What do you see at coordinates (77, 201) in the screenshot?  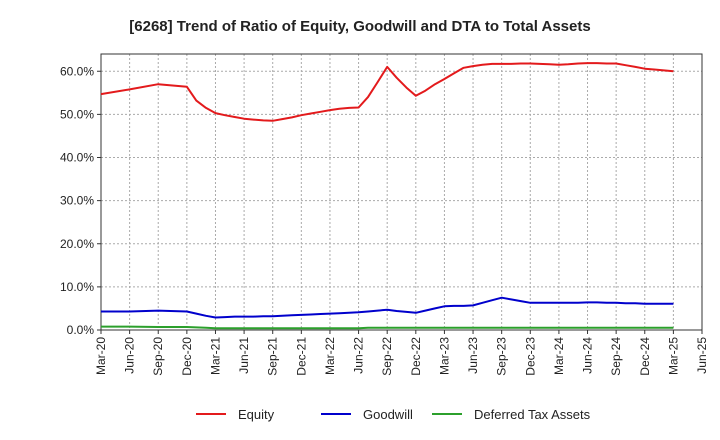 I see `y-tick-label: 30.0%` at bounding box center [77, 201].